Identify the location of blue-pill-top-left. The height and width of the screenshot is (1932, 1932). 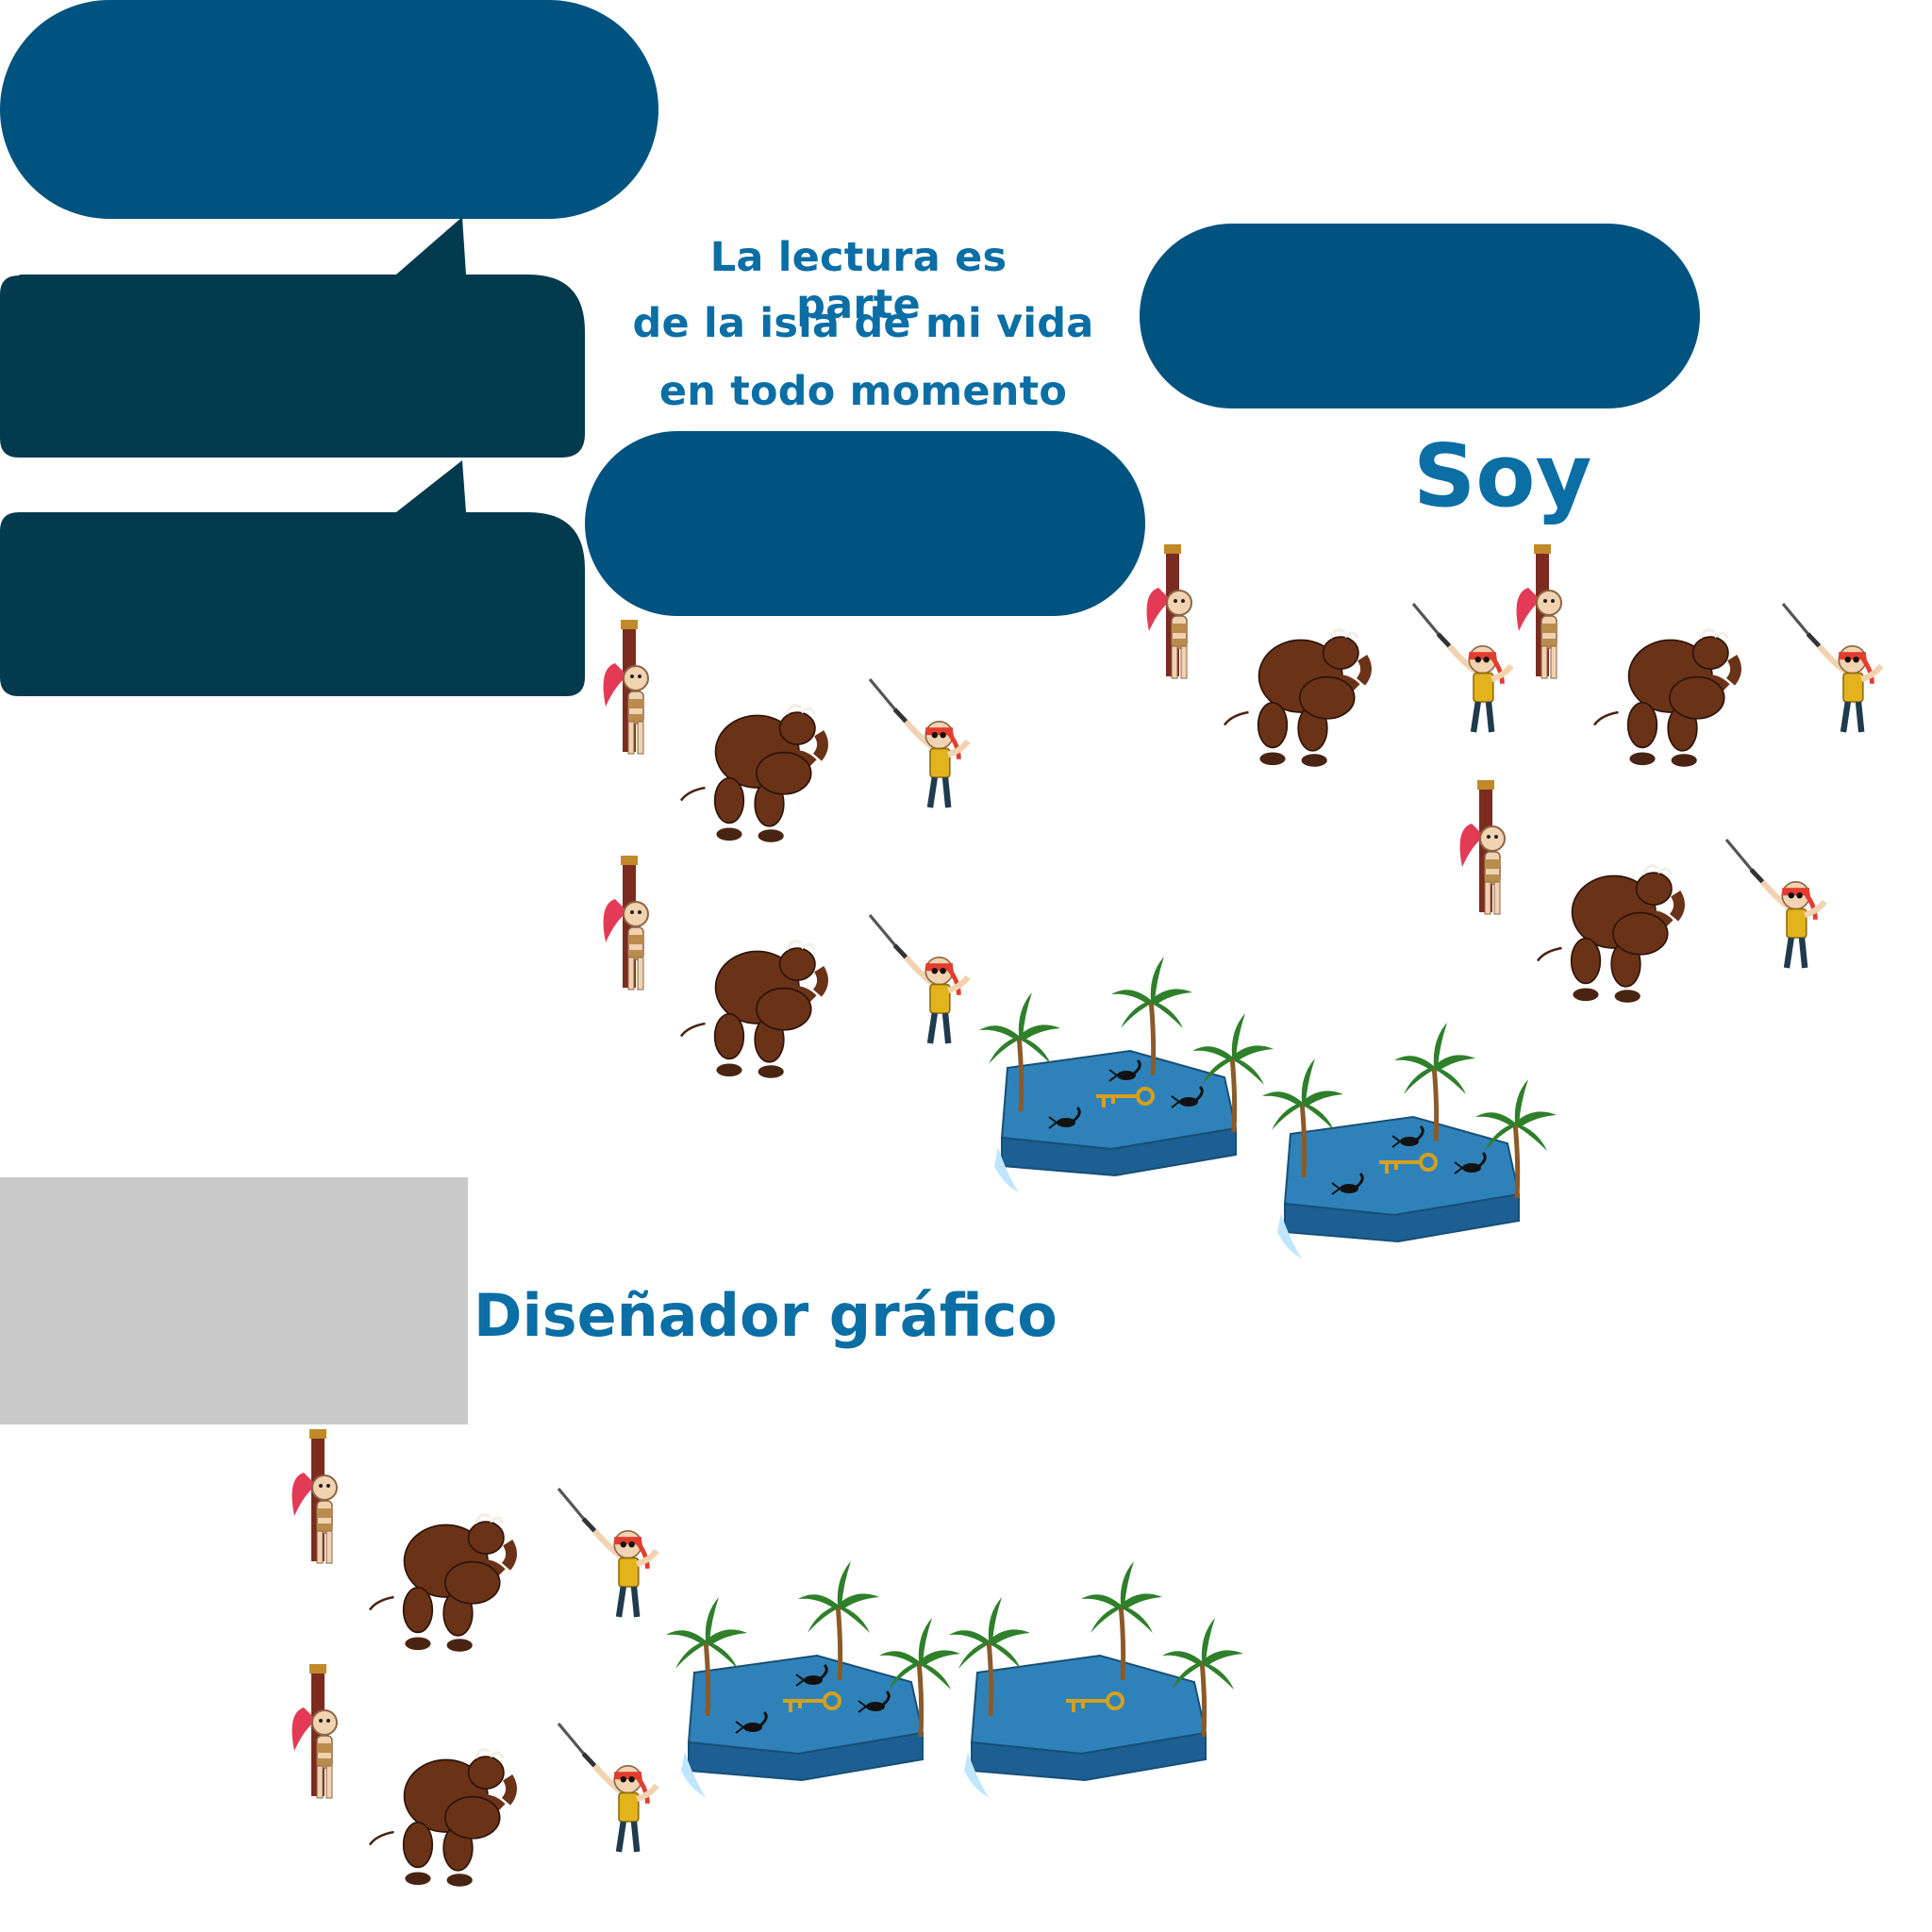
(329, 109).